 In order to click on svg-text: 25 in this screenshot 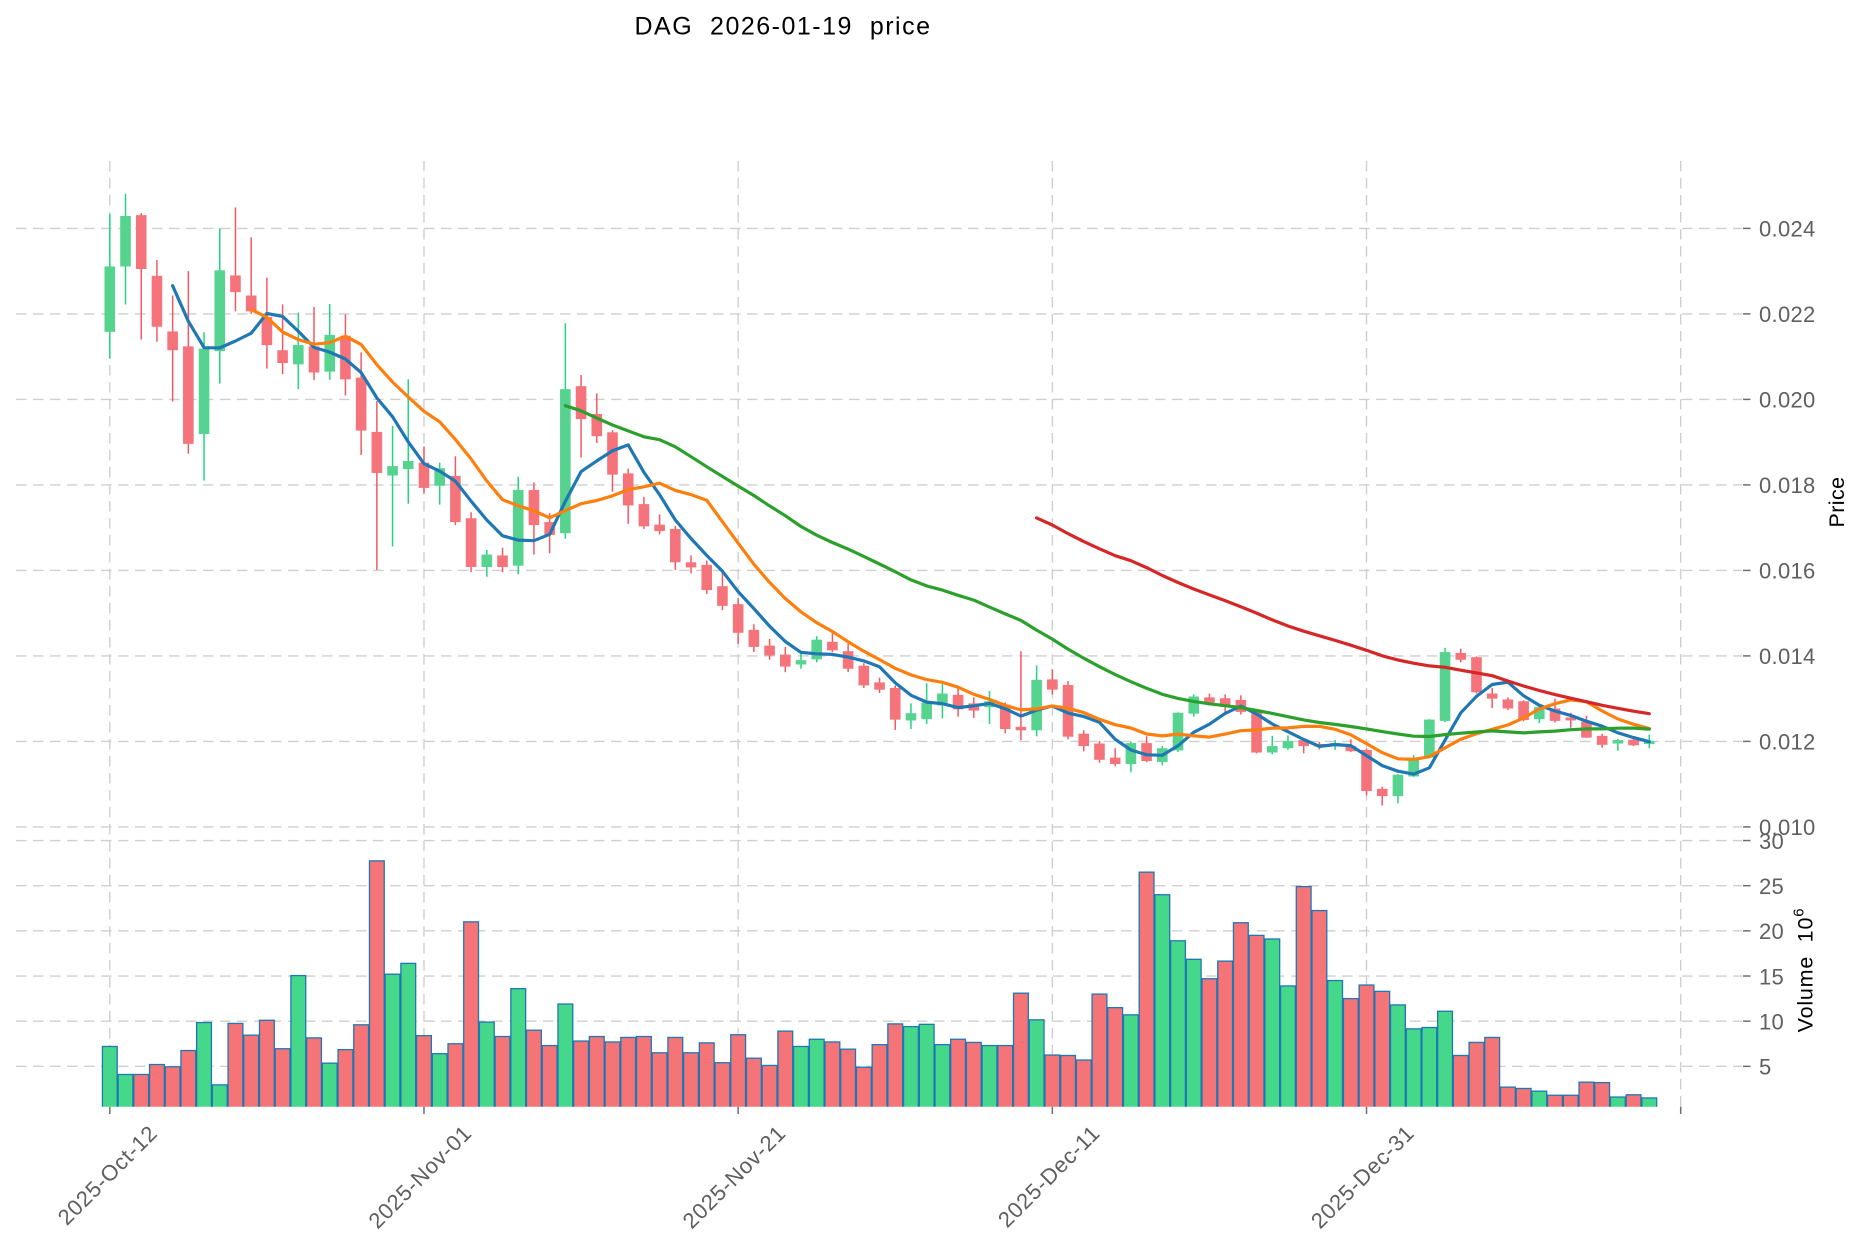, I will do `click(1771, 886)`.